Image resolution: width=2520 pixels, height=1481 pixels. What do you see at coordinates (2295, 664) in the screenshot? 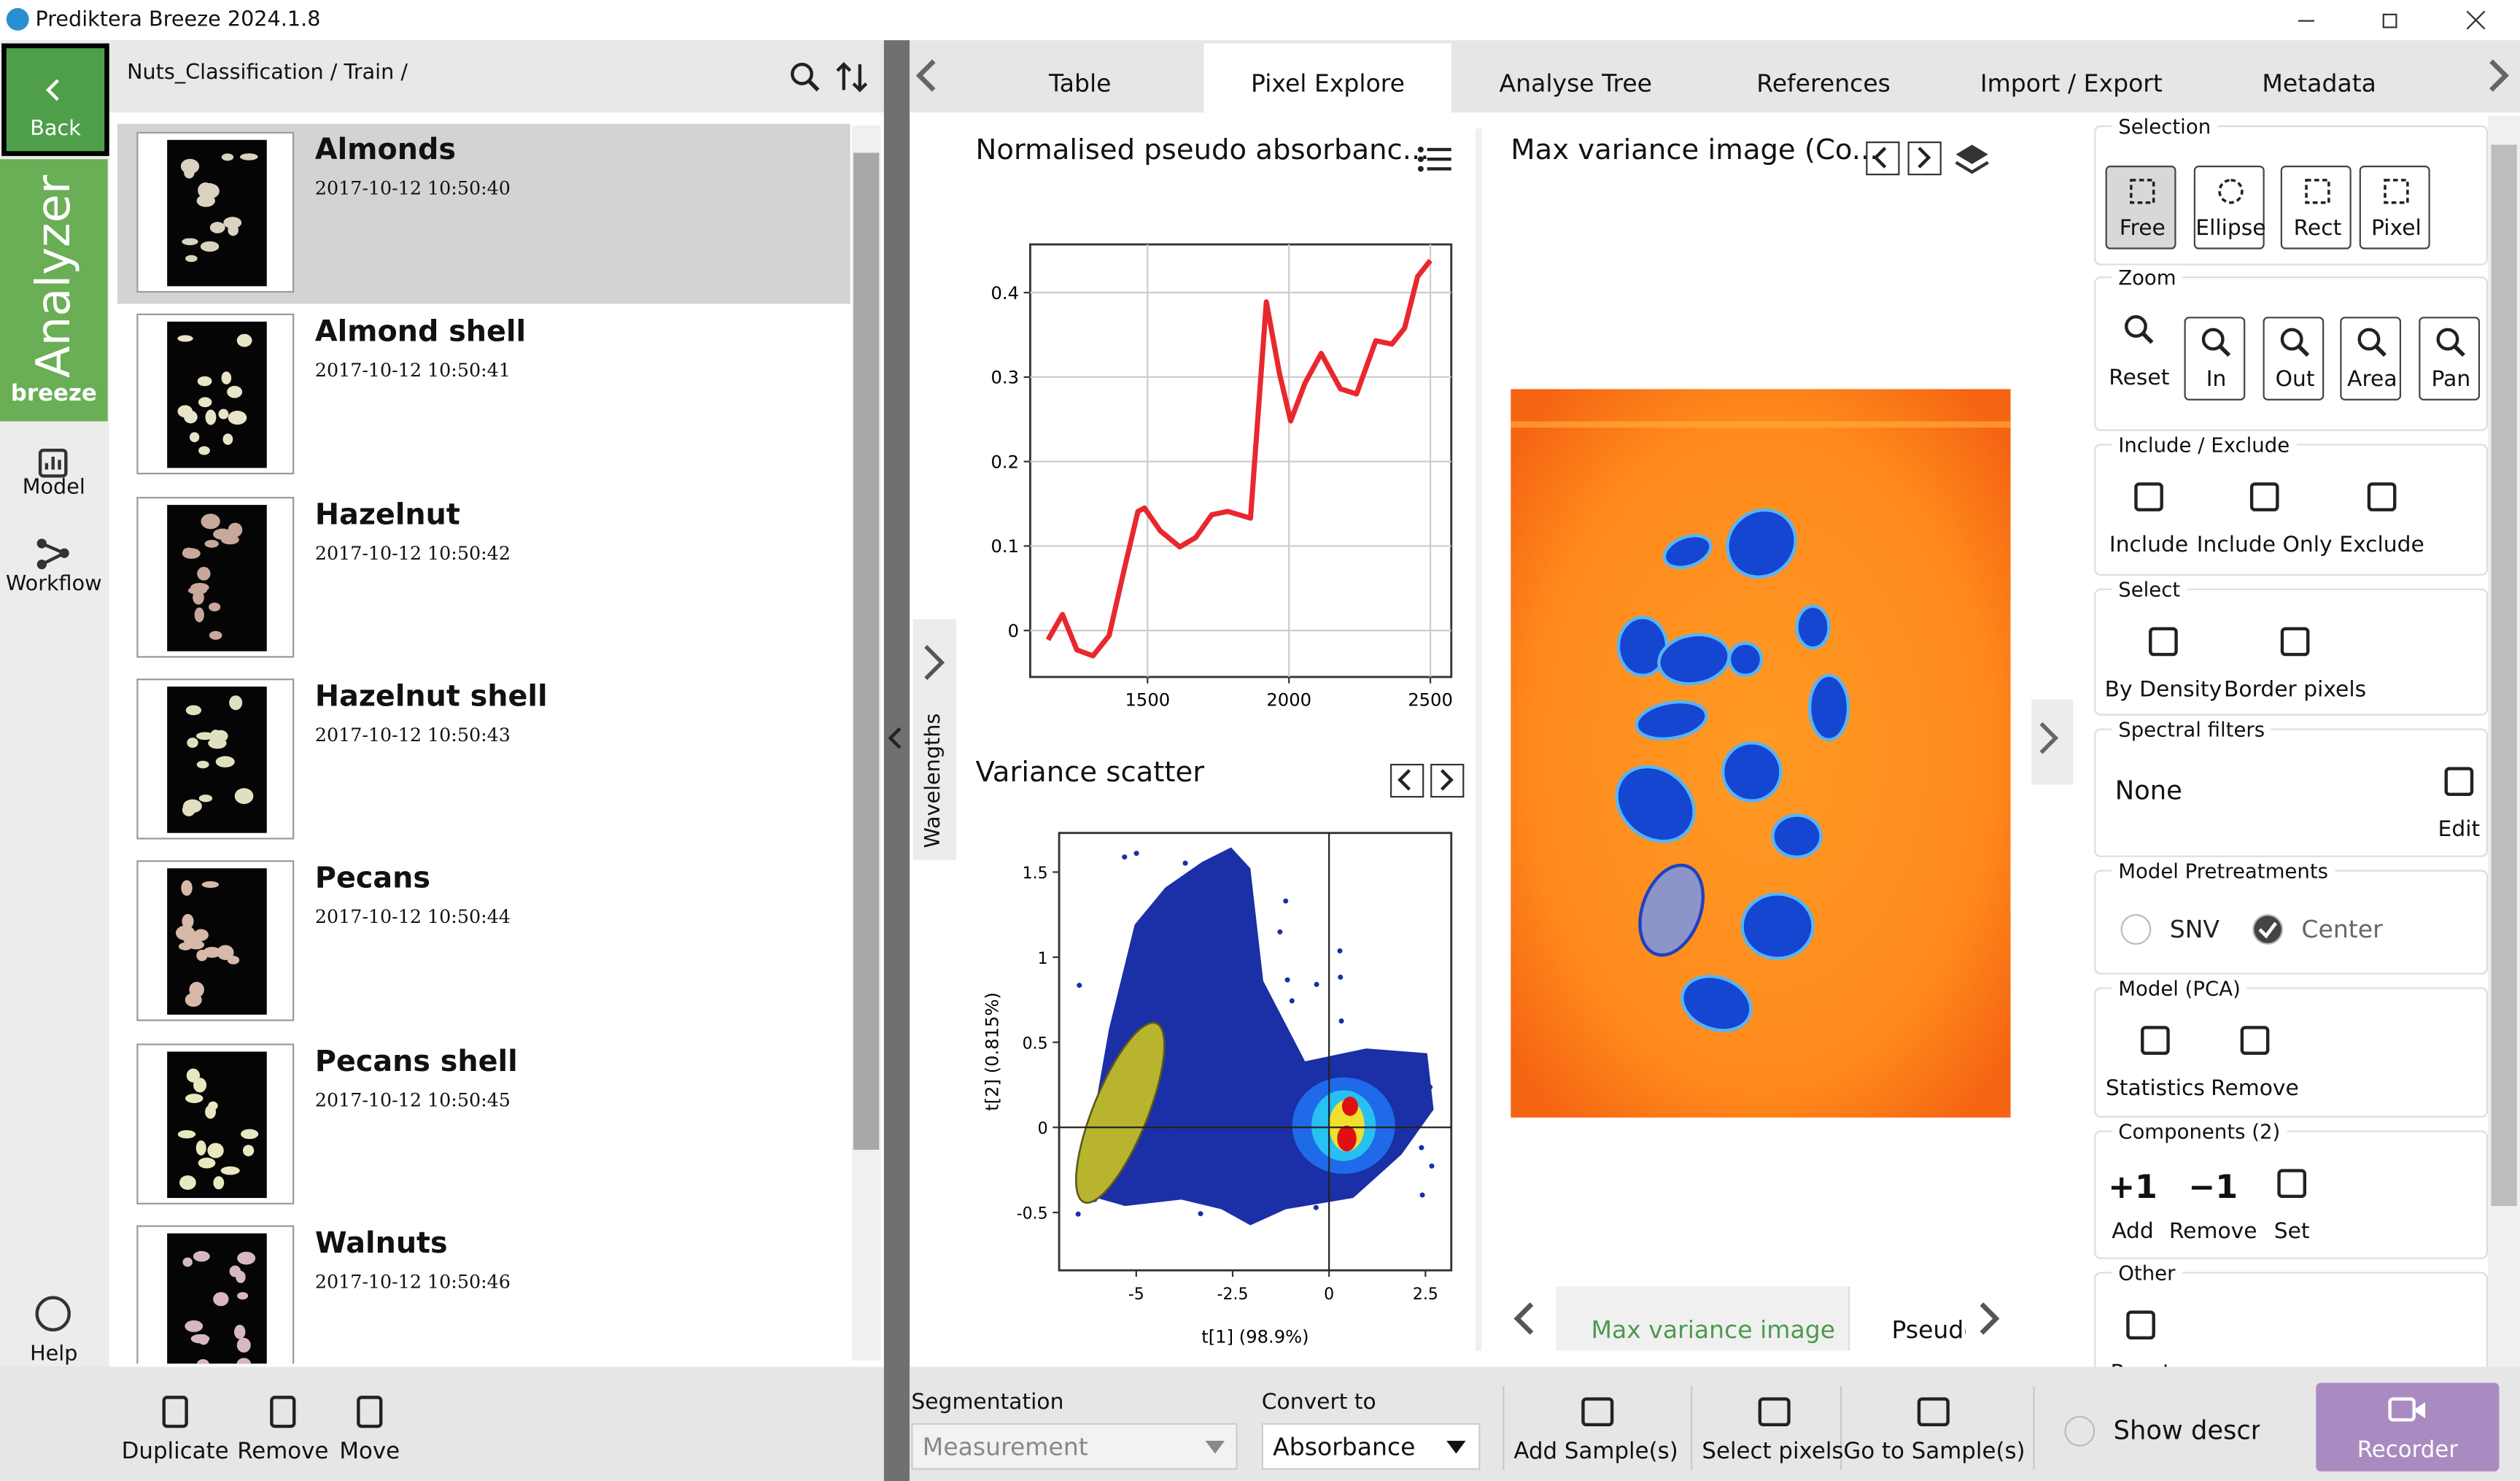
I see `panel-button: Border pixels` at bounding box center [2295, 664].